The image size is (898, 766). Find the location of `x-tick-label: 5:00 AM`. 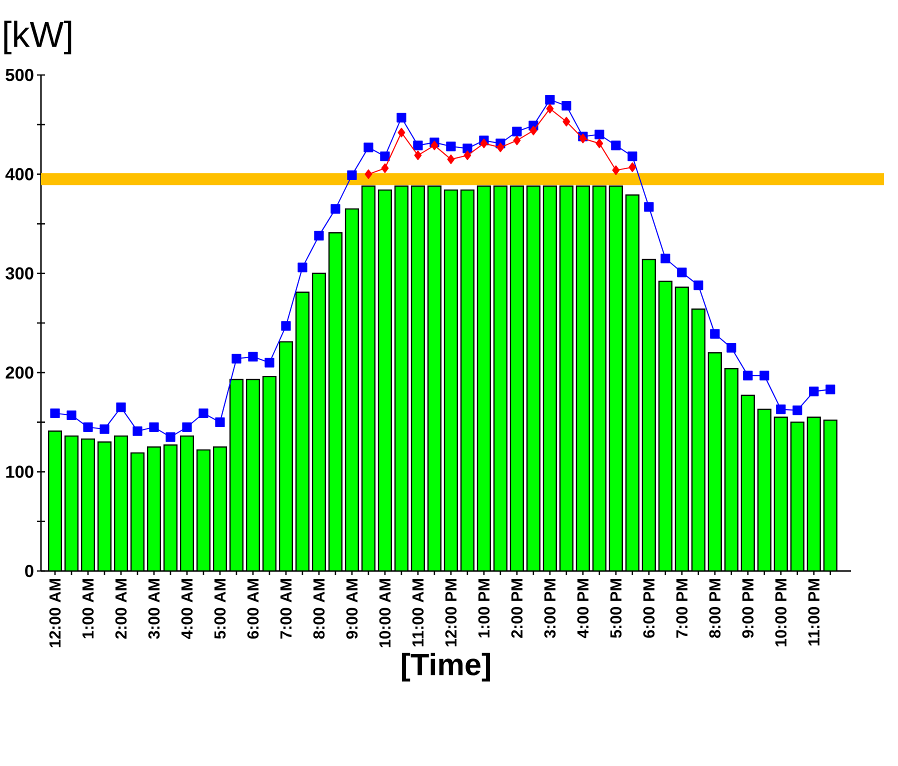

x-tick-label: 5:00 AM is located at coordinates (220, 609).